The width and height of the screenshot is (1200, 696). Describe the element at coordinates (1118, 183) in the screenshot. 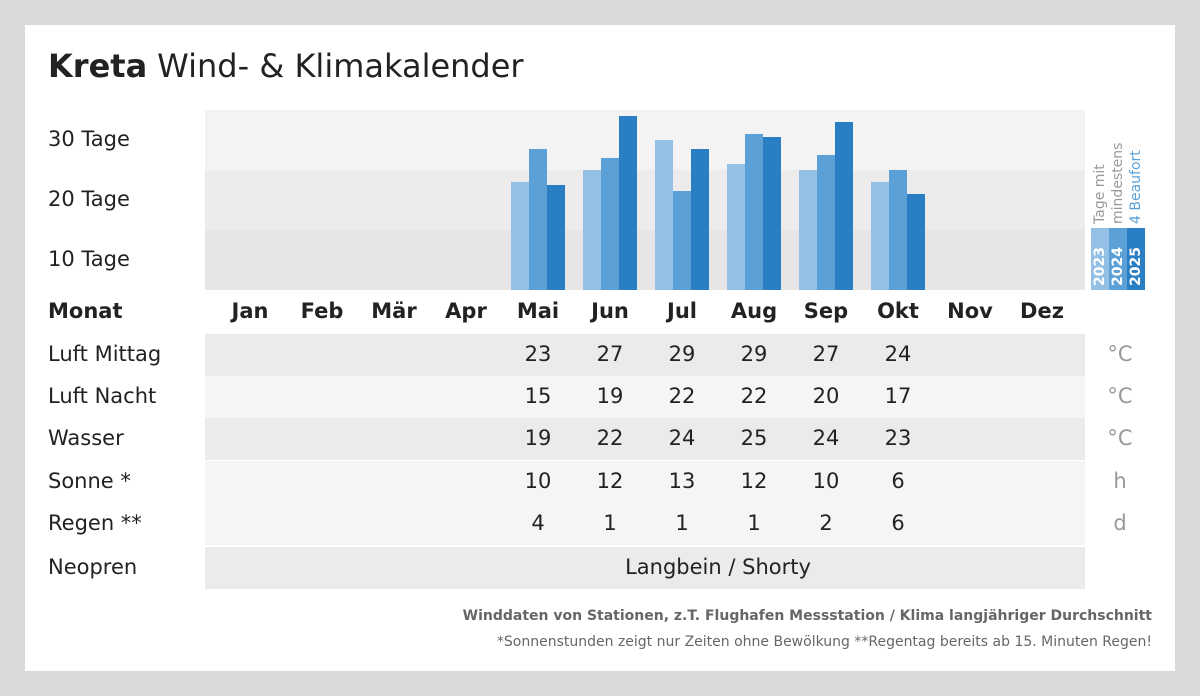

I see `legend-title: mindestens` at that location.